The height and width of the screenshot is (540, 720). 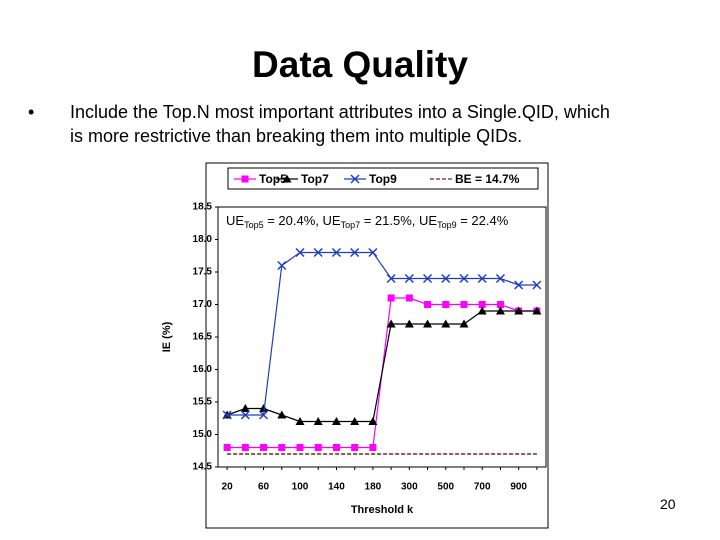 I want to click on x-tick-label: 300, so click(x=409, y=487).